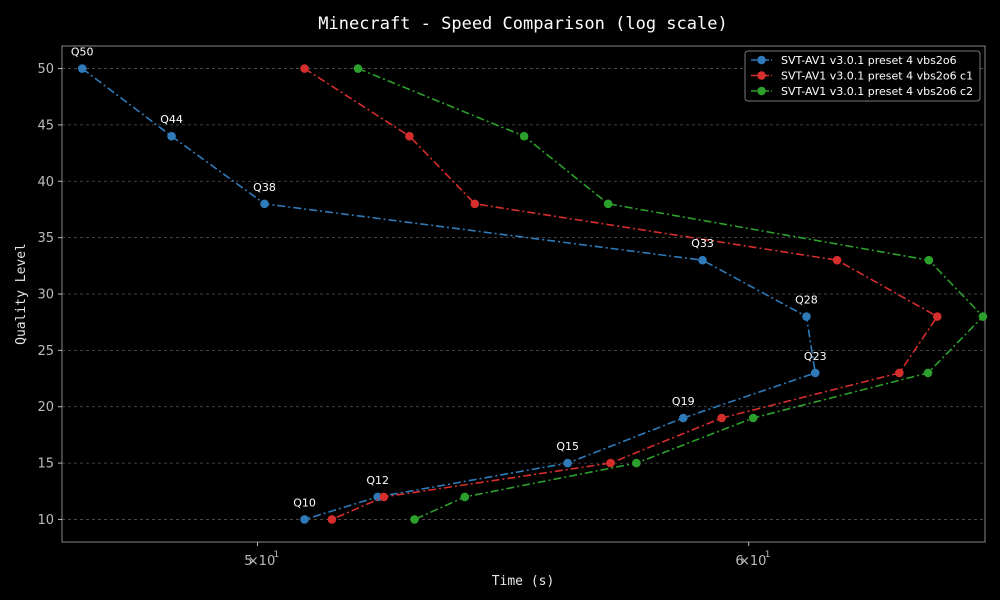 Image resolution: width=1000 pixels, height=600 pixels. I want to click on chart-title: Minecraft - Speed Comparison (log scale), so click(522, 24).